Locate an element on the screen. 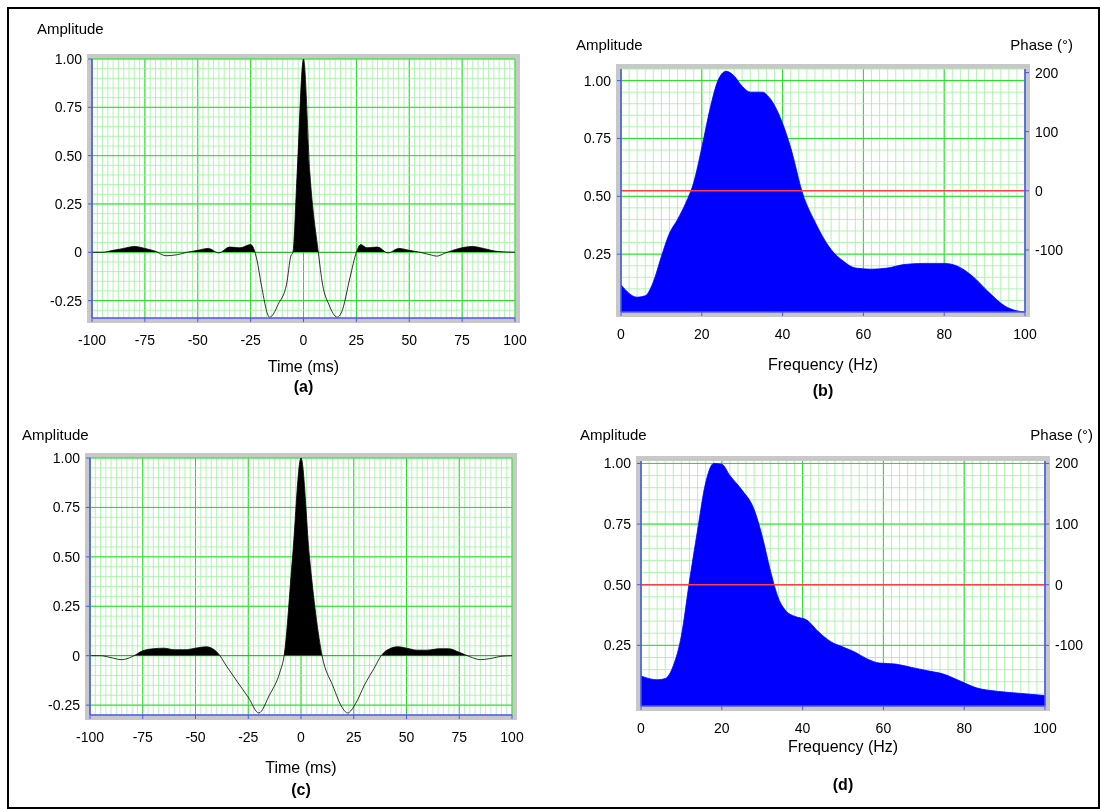  text: (c) is located at coordinates (301, 789).